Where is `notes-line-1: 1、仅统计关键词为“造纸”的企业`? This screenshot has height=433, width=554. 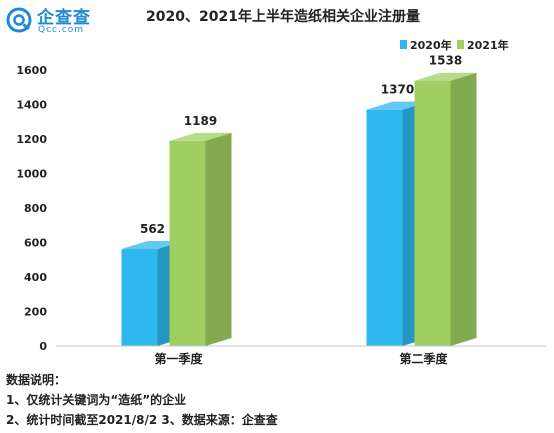
notes-line-1: 1、仅统计关键词为“造纸”的企业 is located at coordinates (96, 400).